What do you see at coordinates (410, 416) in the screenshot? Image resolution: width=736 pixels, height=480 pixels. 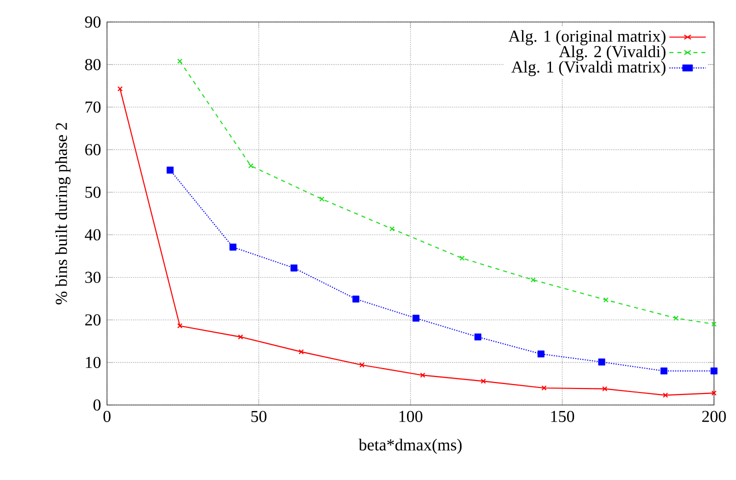 I see `x-tick-label: 100` at bounding box center [410, 416].